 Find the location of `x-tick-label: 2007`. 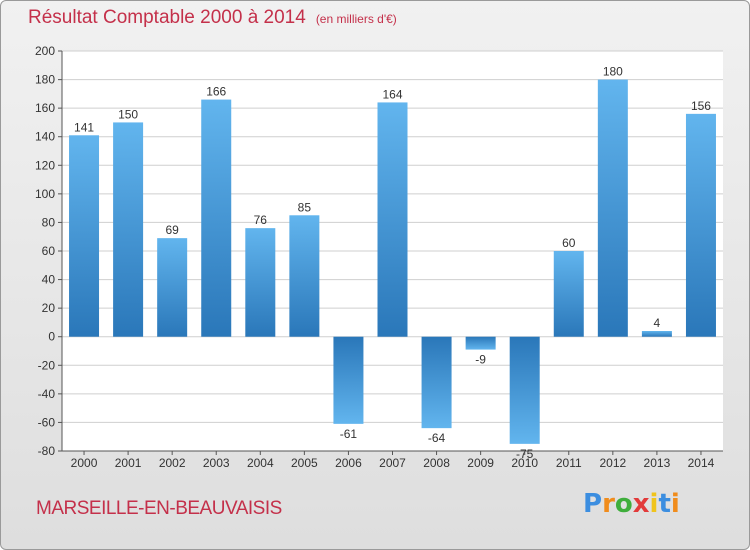

x-tick-label: 2007 is located at coordinates (392, 463).